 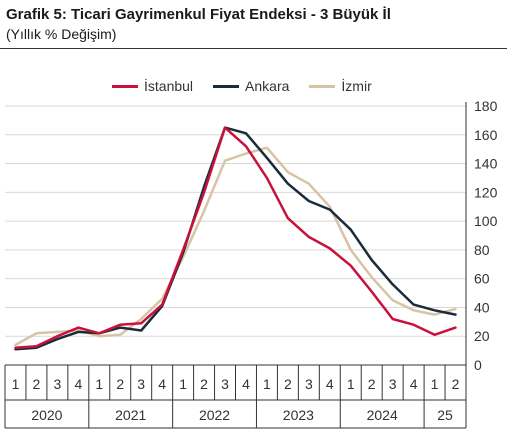 I want to click on chart-legend: İstanbul Ankara İzmir, so click(x=242, y=86).